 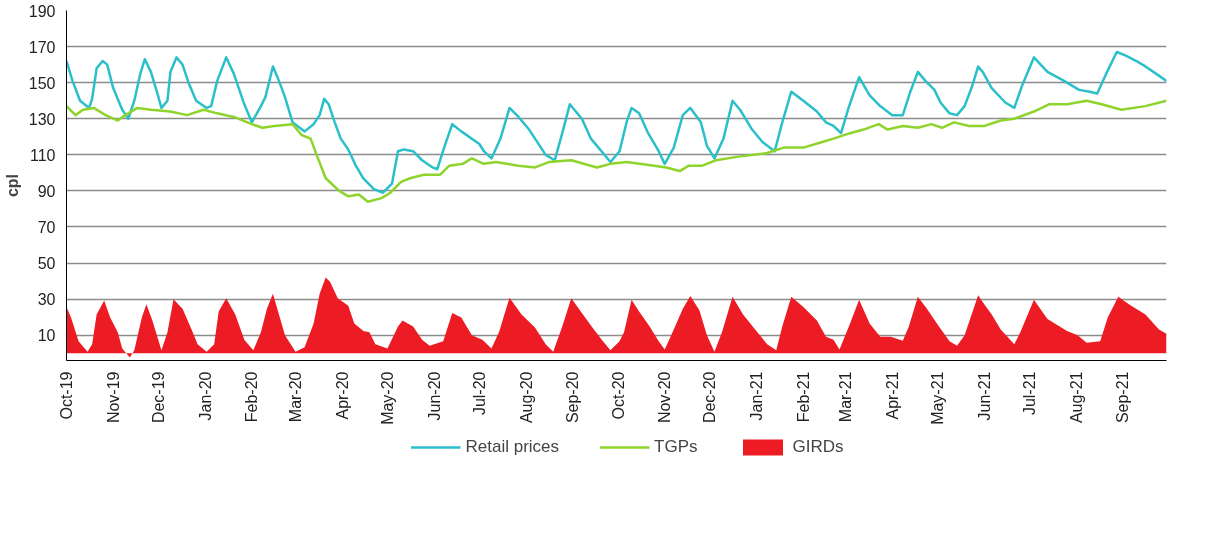 What do you see at coordinates (618, 395) in the screenshot?
I see `x-tick-label: Oct-20` at bounding box center [618, 395].